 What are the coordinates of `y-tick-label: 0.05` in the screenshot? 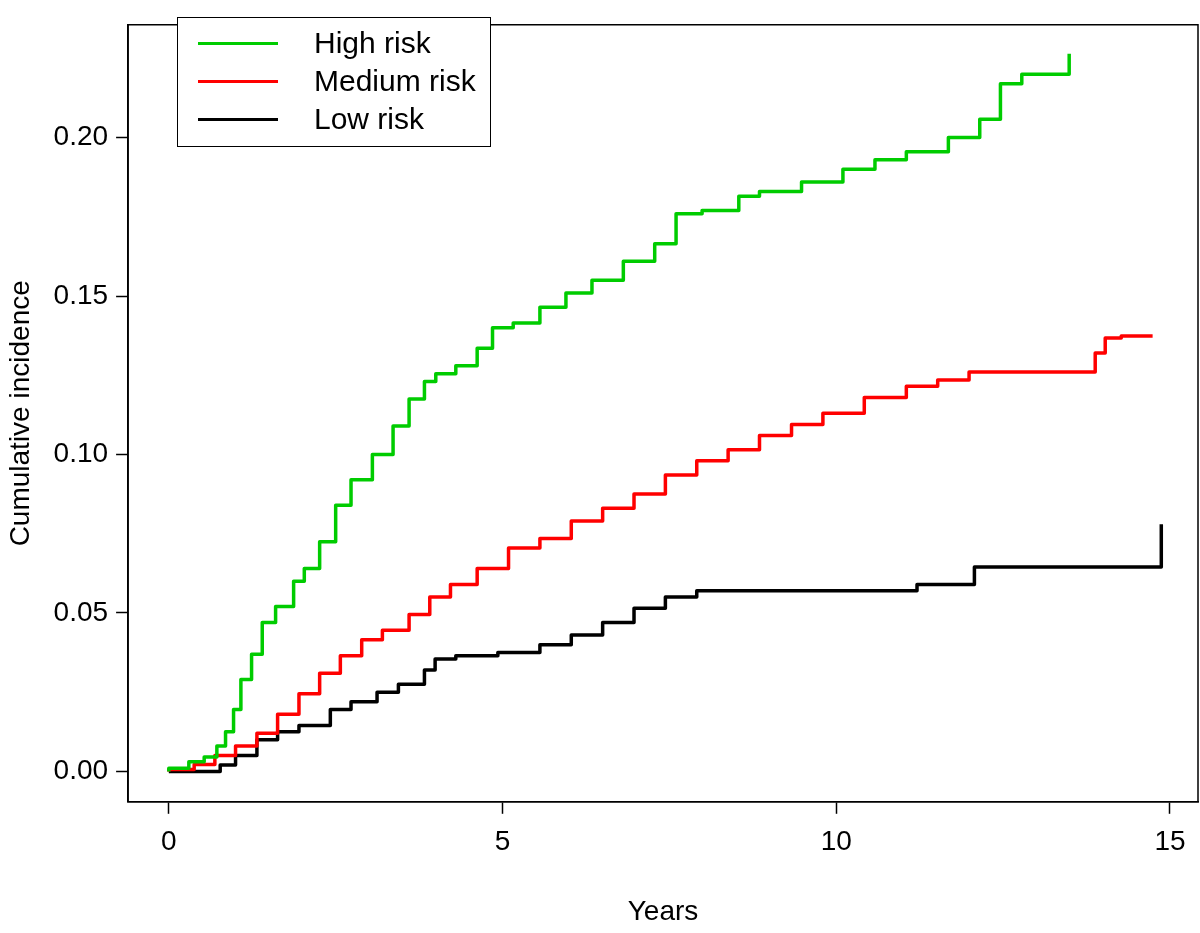 It's located at (81, 611).